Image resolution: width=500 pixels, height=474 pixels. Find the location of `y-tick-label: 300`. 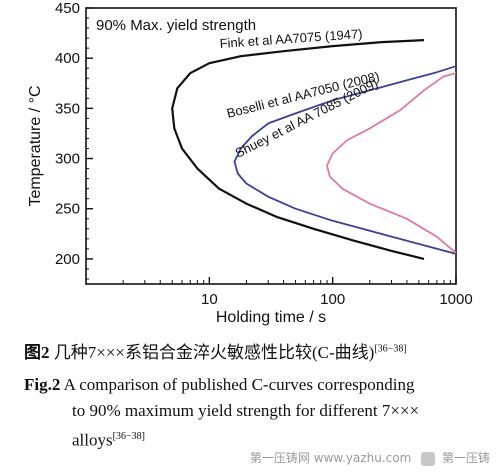

y-tick-label: 300 is located at coordinates (67, 159).